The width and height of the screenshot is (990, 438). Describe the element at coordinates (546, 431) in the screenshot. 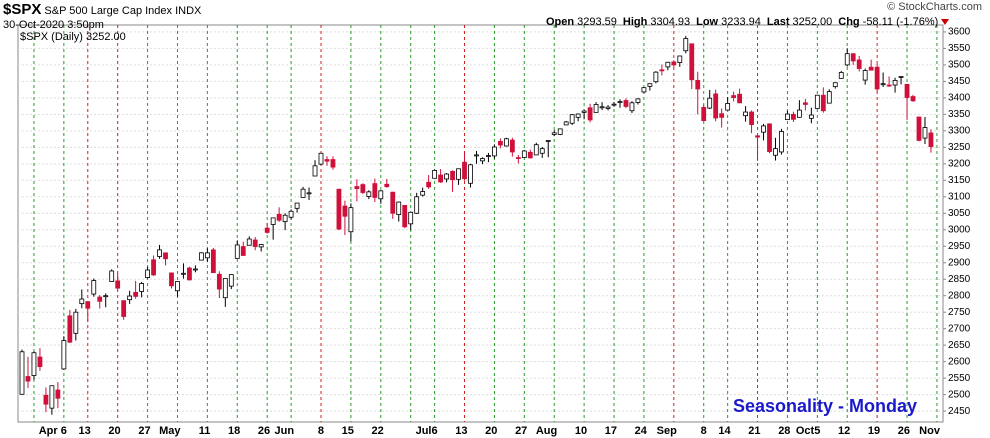

I see `x-tick-label: Aug` at that location.